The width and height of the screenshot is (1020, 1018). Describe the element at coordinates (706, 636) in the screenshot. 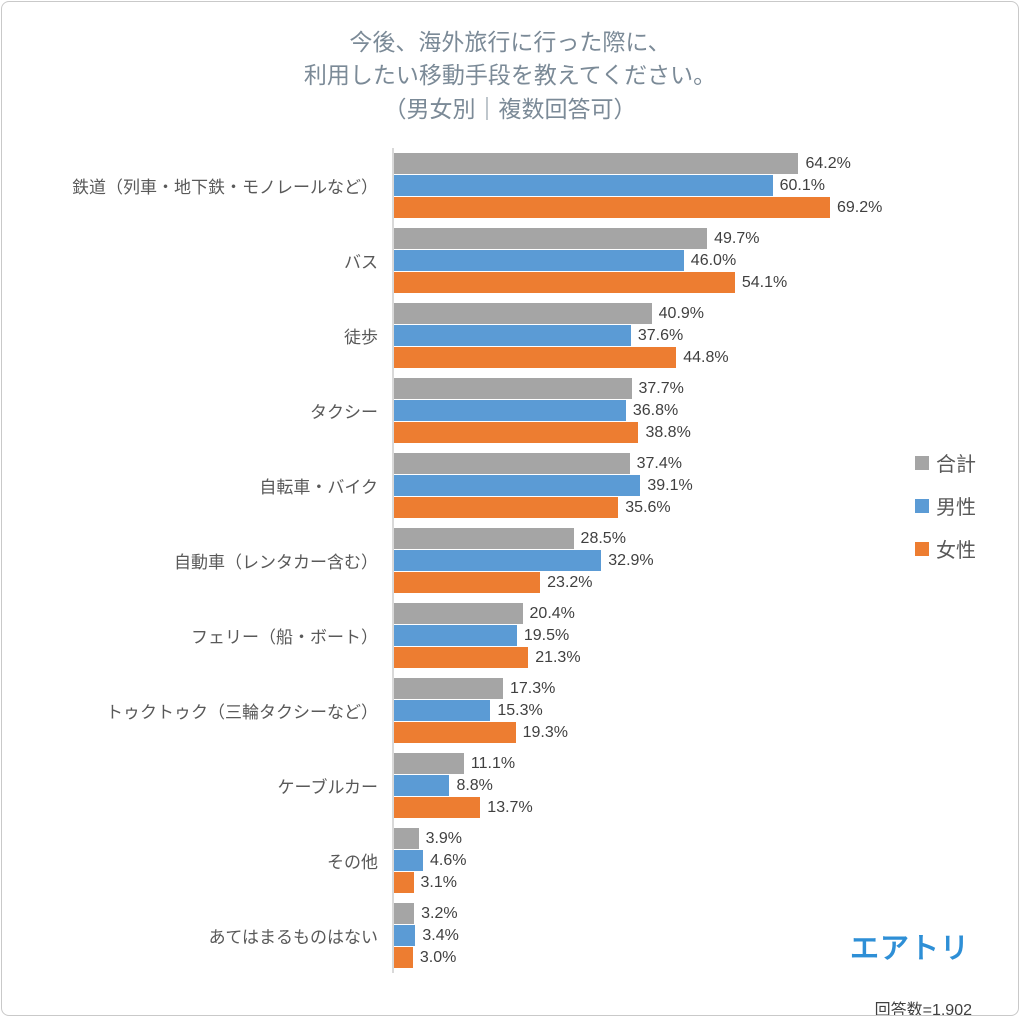

I see `bar-line-male: 19.5%` at that location.